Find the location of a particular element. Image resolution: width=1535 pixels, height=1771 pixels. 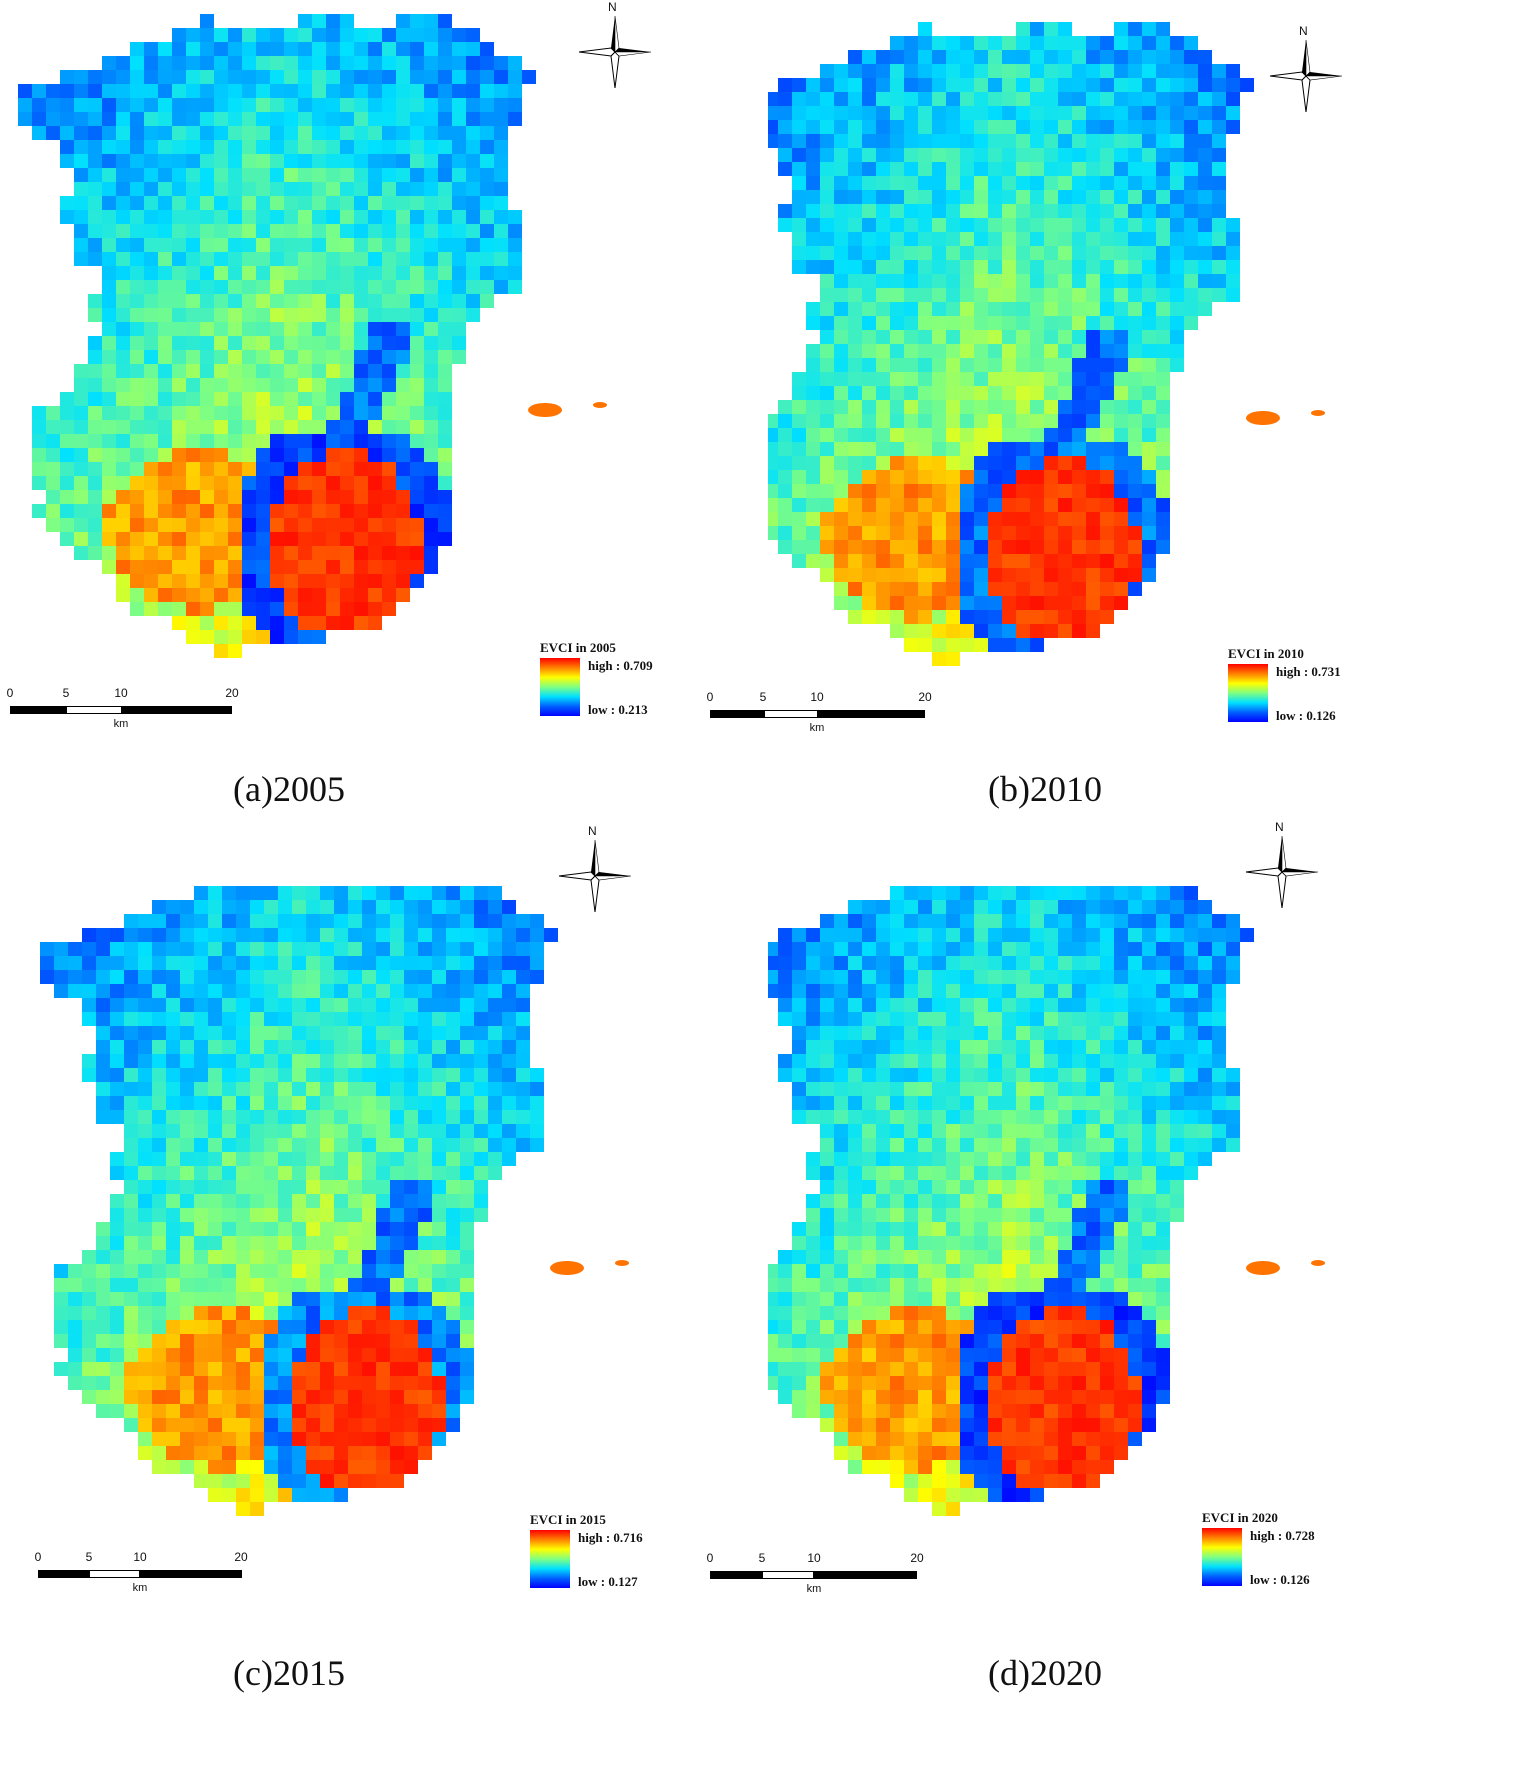

panel-caption: (a)2005 is located at coordinates (289, 789).